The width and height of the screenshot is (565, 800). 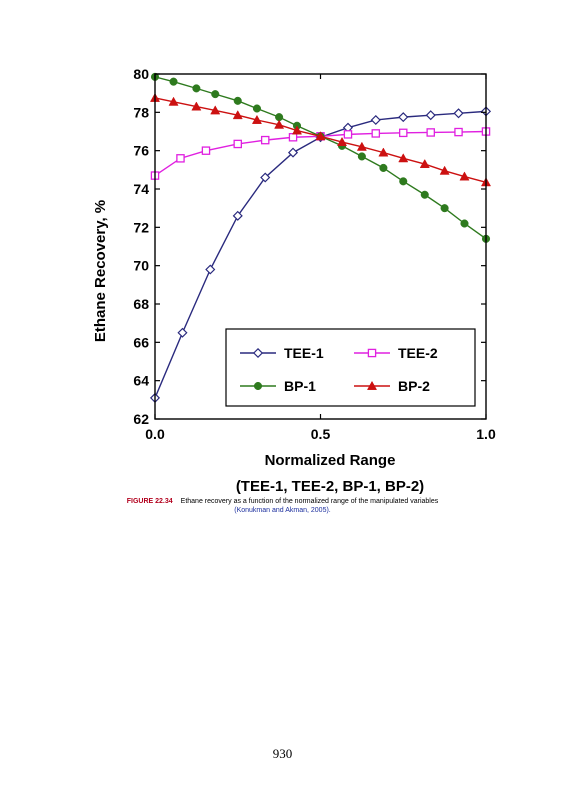 What do you see at coordinates (141, 227) in the screenshot?
I see `y-tick-label: 72` at bounding box center [141, 227].